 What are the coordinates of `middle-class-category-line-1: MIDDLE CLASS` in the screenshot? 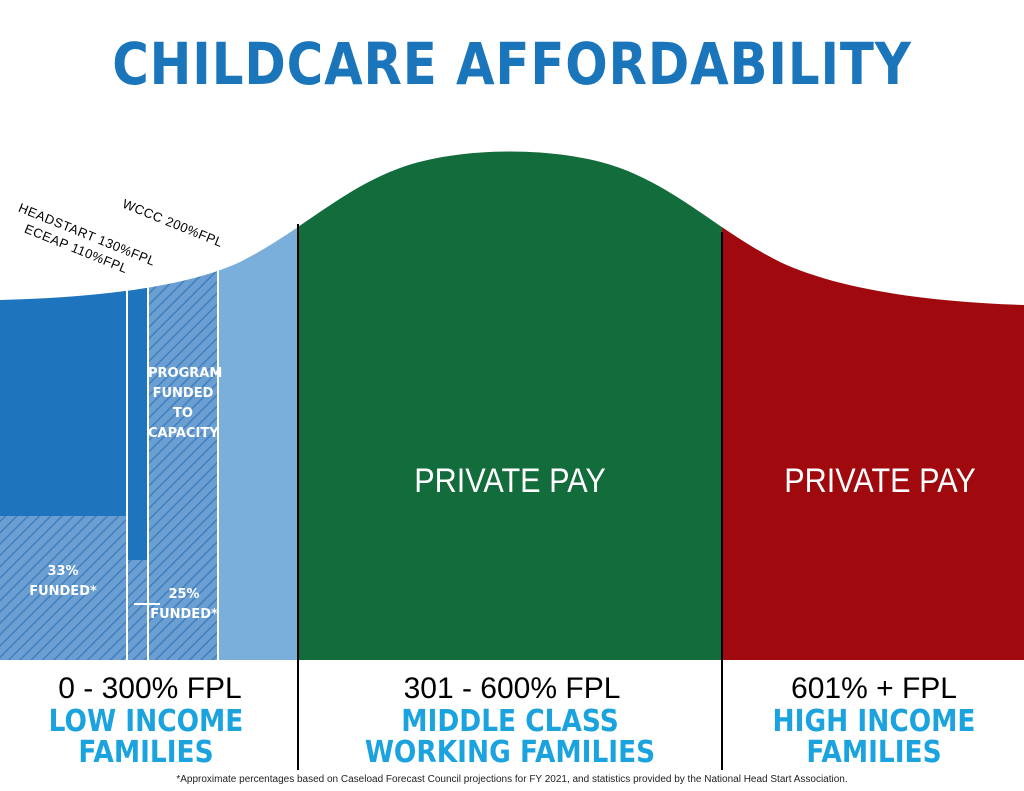 It's located at (510, 721).